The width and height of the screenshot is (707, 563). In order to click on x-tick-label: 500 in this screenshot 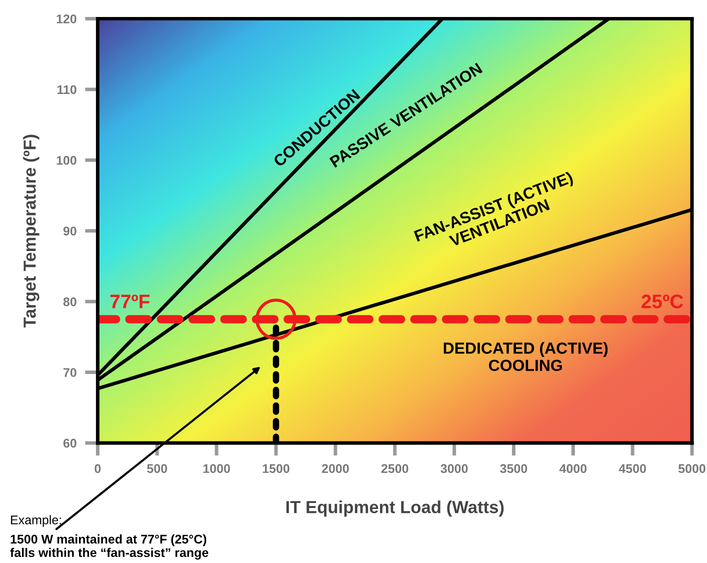, I will do `click(157, 469)`.